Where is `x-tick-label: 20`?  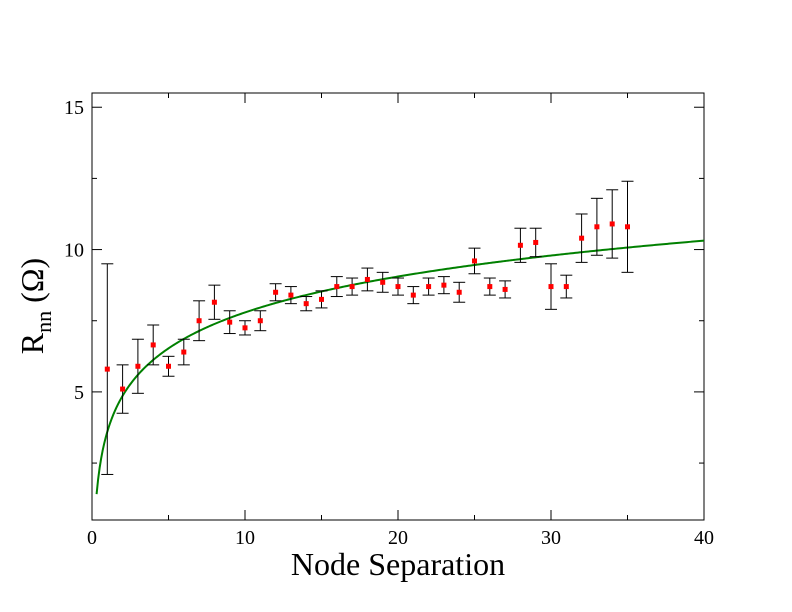
x-tick-label: 20 is located at coordinates (398, 538).